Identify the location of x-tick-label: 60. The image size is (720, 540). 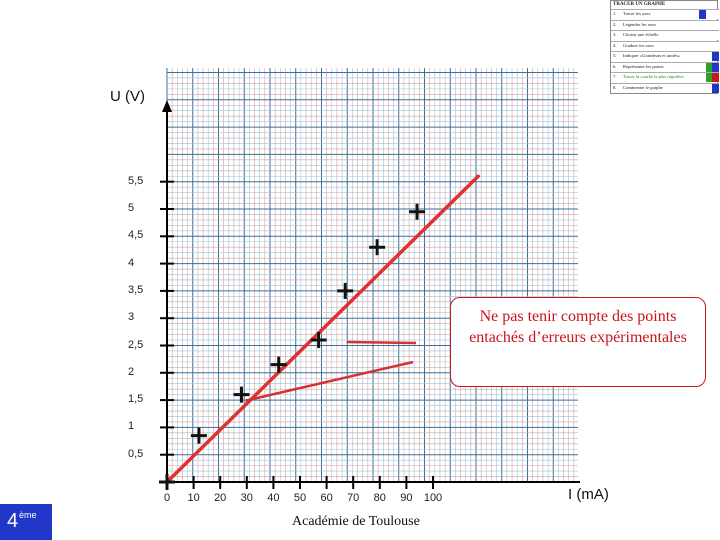
(326, 498).